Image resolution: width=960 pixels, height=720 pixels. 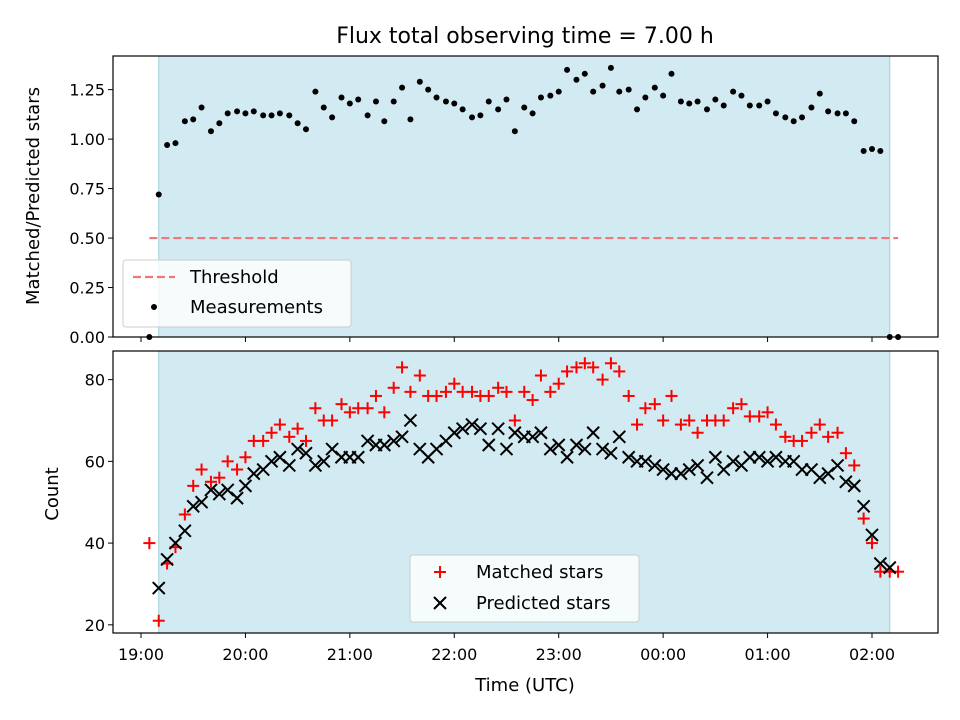 I want to click on x-tick-label: 19:00, so click(x=141, y=654).